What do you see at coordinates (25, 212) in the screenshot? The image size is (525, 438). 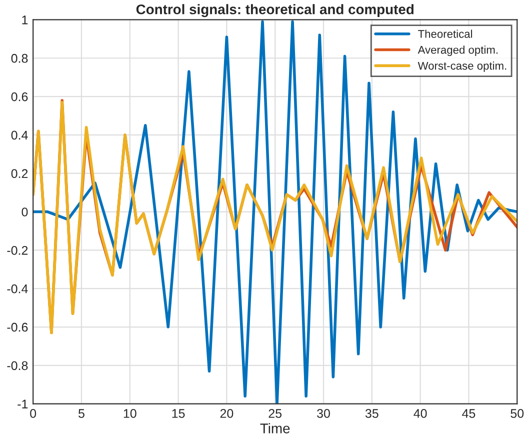 I see `y-tick-label: 0` at bounding box center [25, 212].